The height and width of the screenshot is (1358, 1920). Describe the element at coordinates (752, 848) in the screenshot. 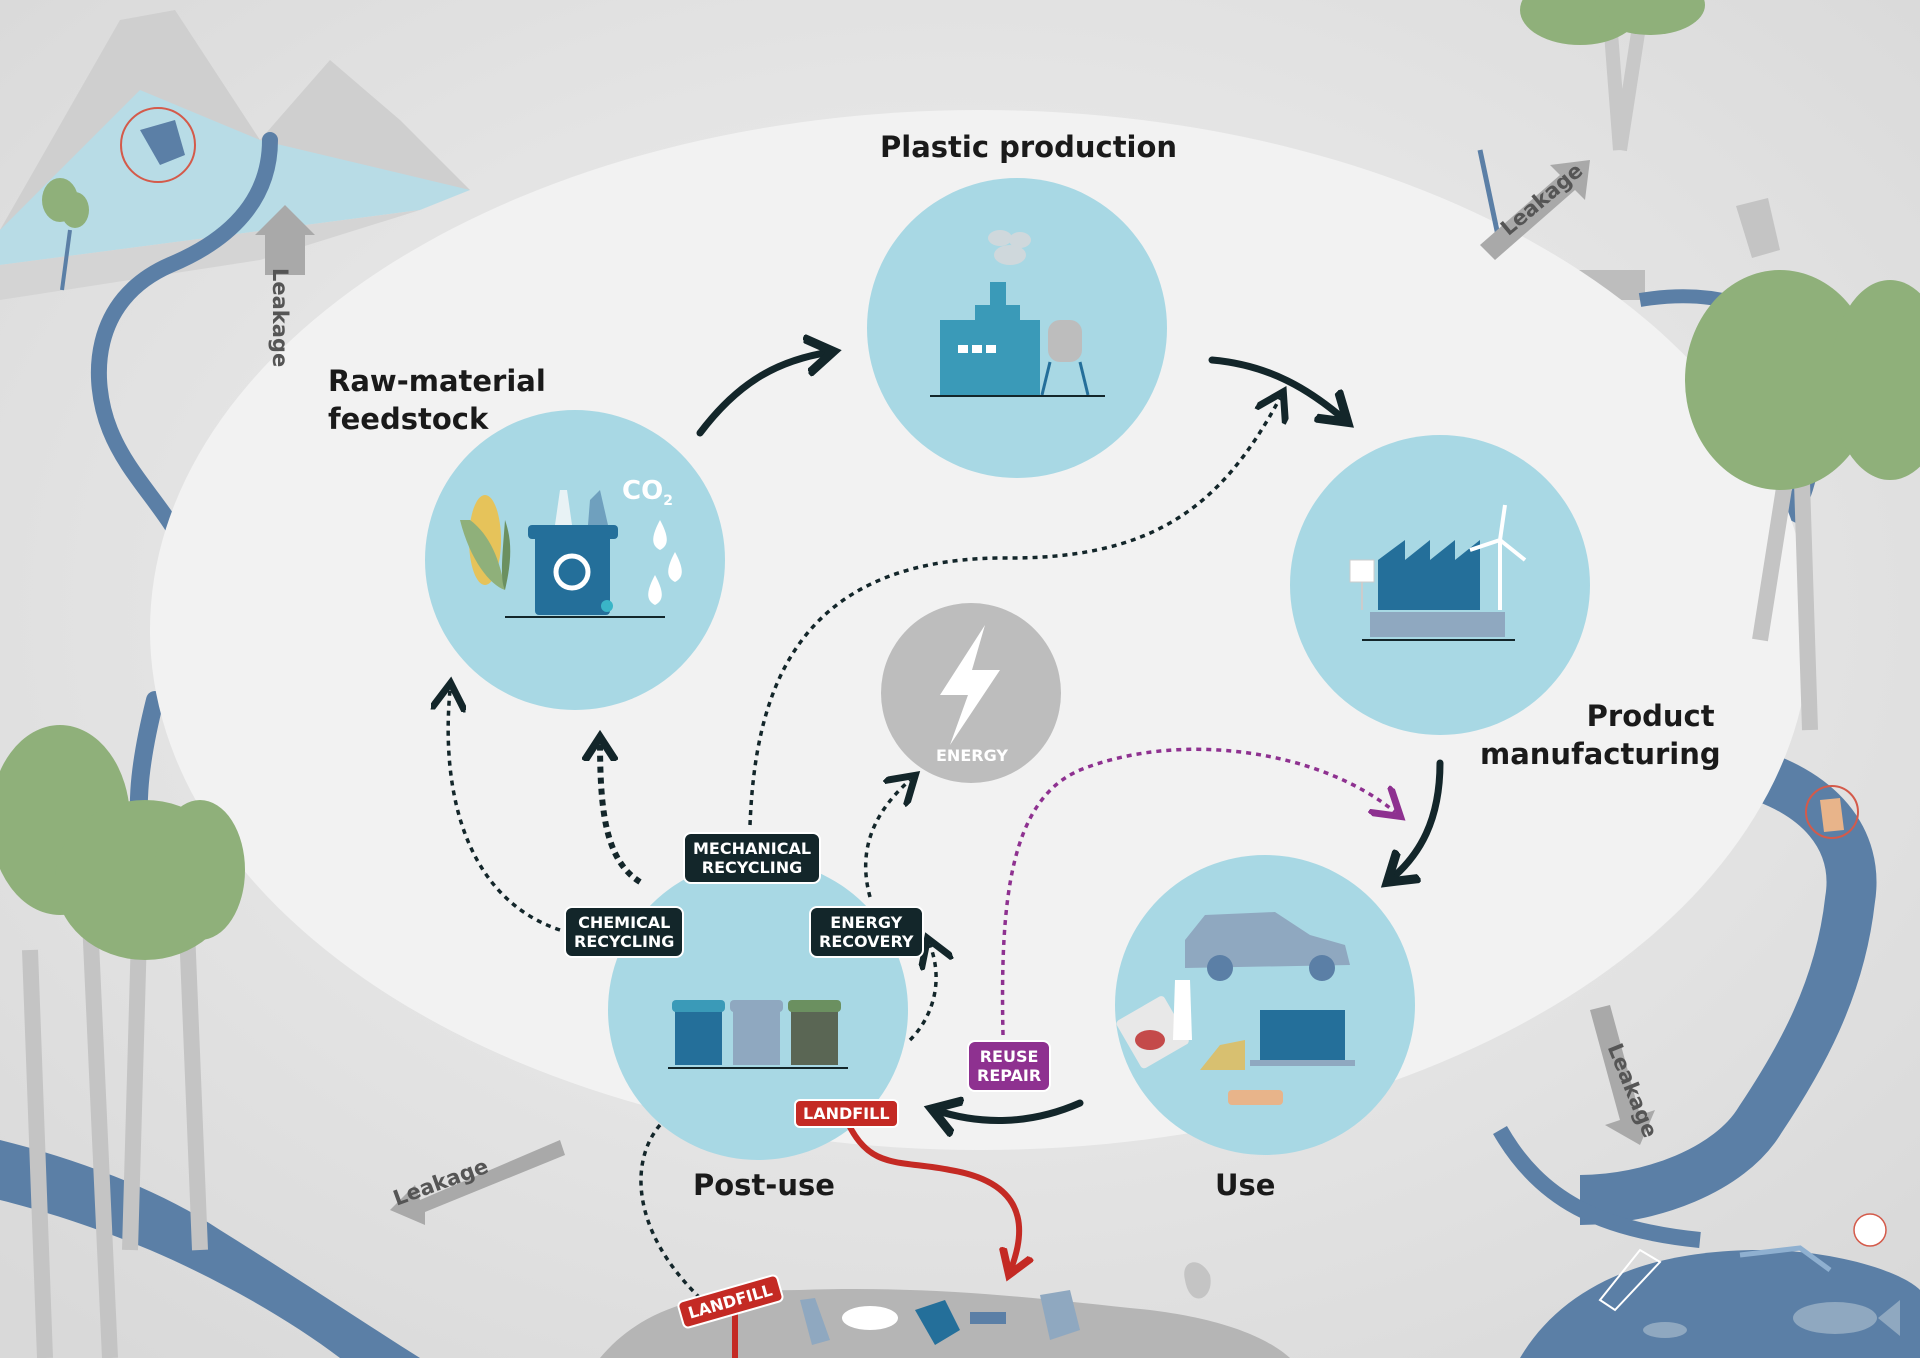

I see `mechanical-recycling-line1: MECHANICAL` at that location.